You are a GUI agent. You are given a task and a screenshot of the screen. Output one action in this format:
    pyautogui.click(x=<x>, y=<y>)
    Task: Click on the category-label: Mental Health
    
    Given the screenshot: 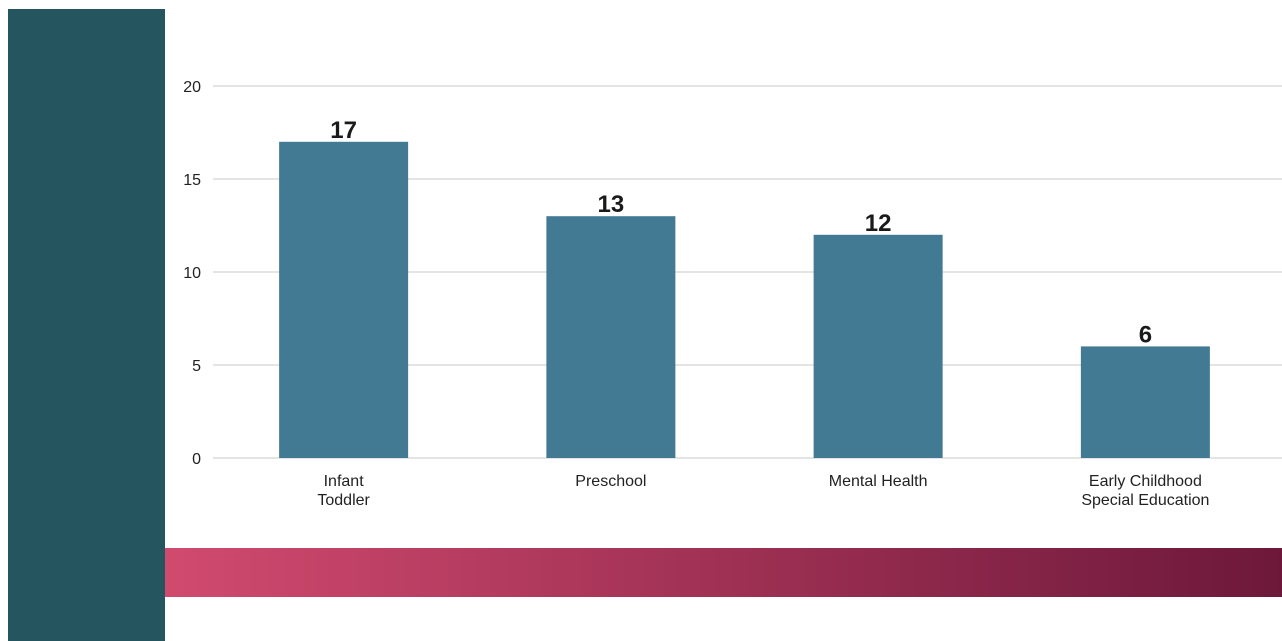 What is the action you would take?
    pyautogui.click(x=878, y=481)
    